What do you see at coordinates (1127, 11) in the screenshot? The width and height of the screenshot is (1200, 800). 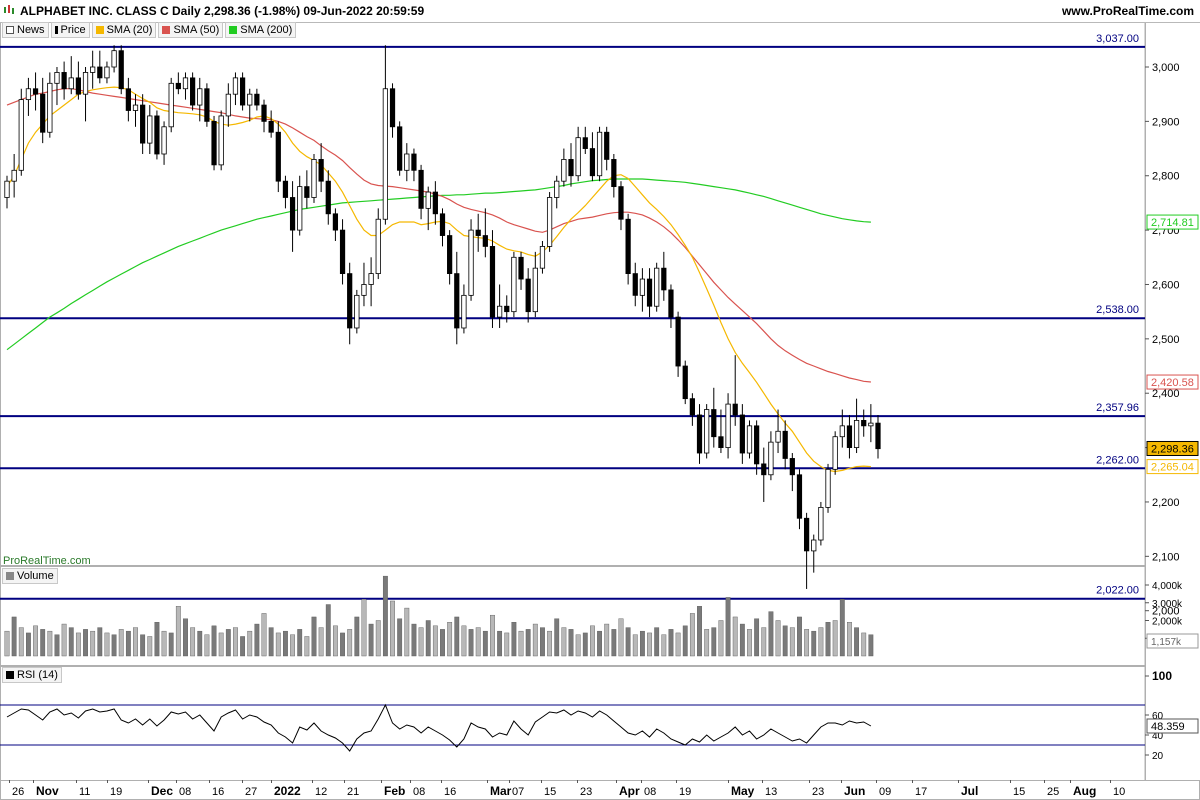 I see `site-url: www.ProRealTime.com` at bounding box center [1127, 11].